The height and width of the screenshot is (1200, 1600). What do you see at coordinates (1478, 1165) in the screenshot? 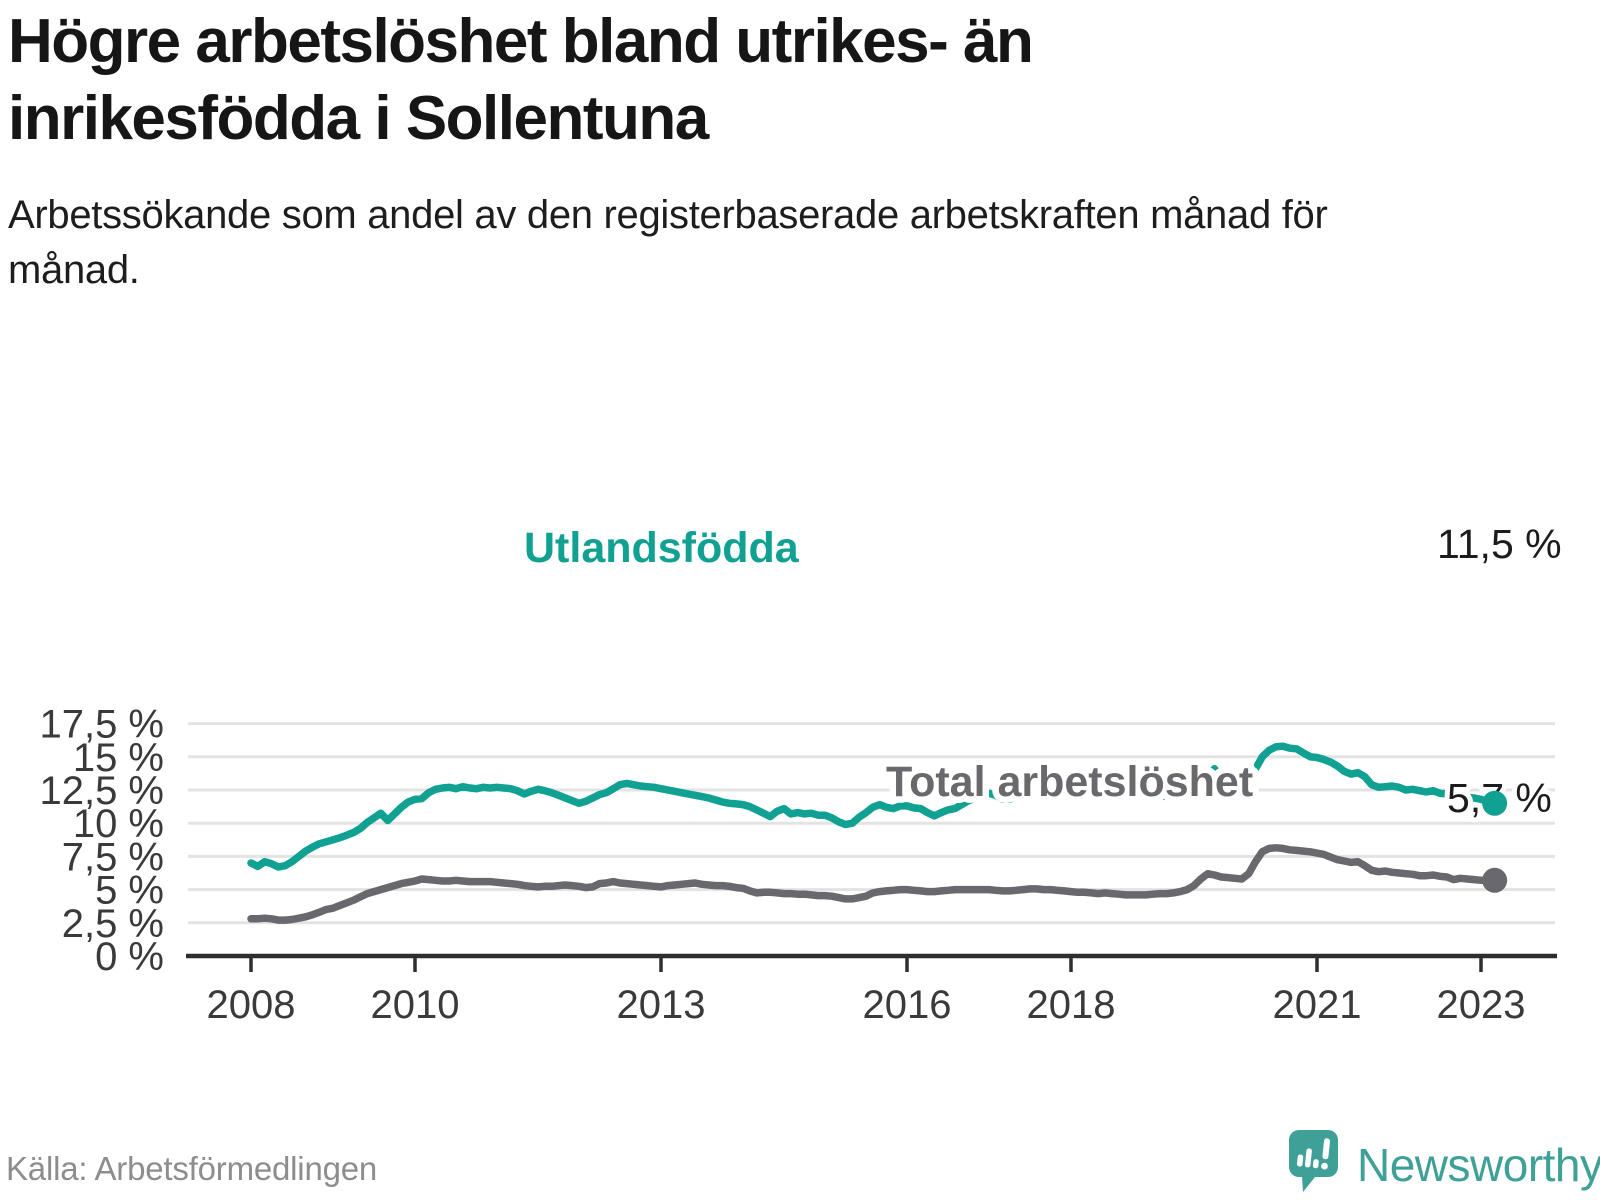
I see `brand-wordmark: Newsworthy` at bounding box center [1478, 1165].